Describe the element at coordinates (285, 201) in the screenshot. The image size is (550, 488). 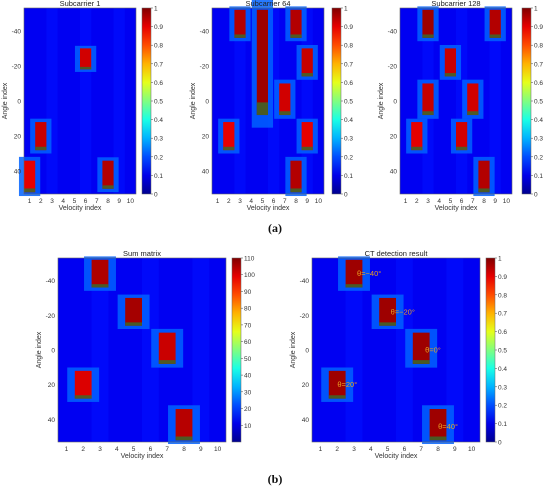
I see `x-tick-label: 7` at that location.